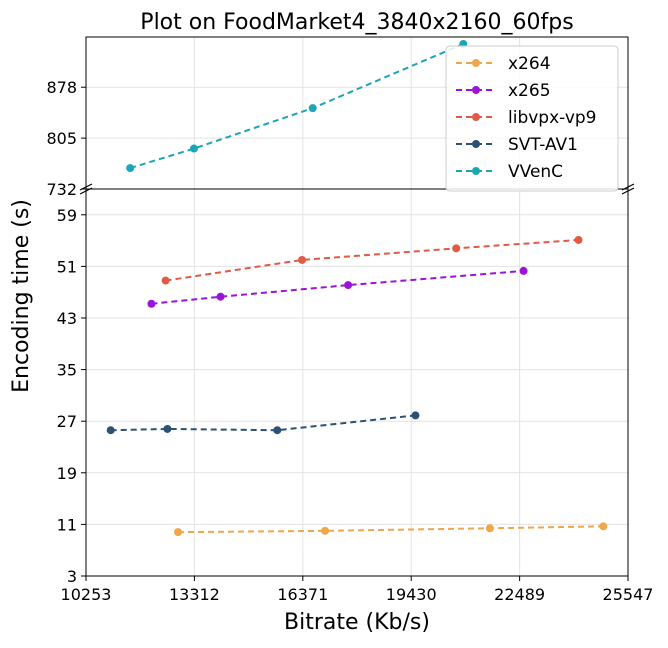 The height and width of the screenshot is (648, 668). I want to click on series-x265, so click(337, 287).